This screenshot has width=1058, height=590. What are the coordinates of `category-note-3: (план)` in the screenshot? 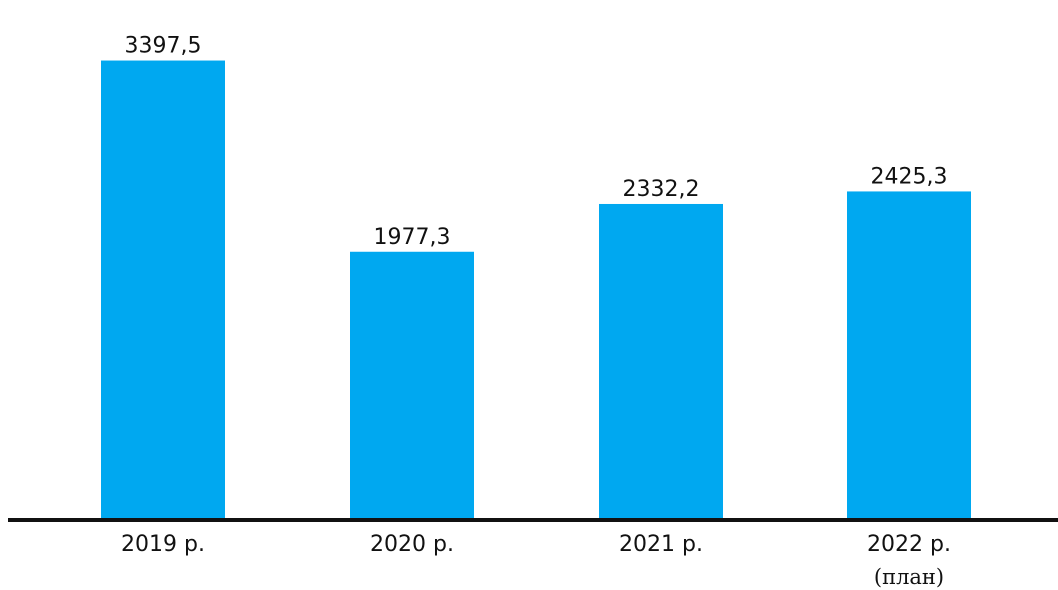 It's located at (909, 577).